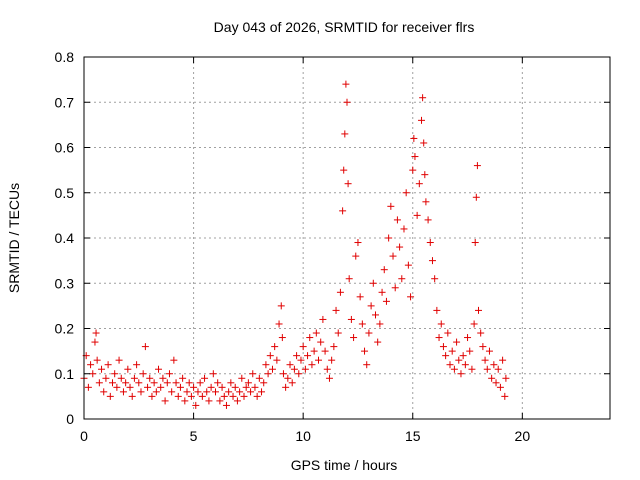 The height and width of the screenshot is (480, 640). I want to click on x-tick-labels: 0 5 10 15 20, so click(305, 436).